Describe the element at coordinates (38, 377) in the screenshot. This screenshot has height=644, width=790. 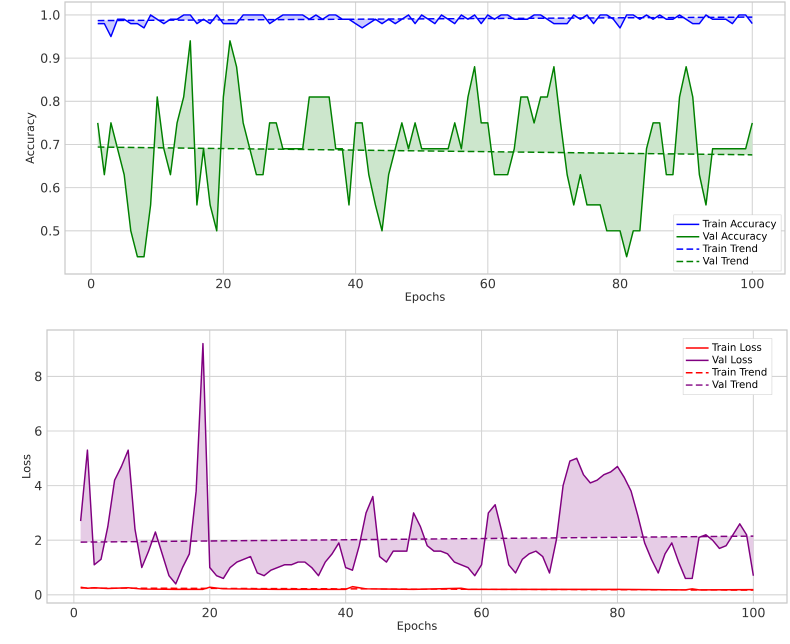
I see `y-tick-label: 8` at that location.